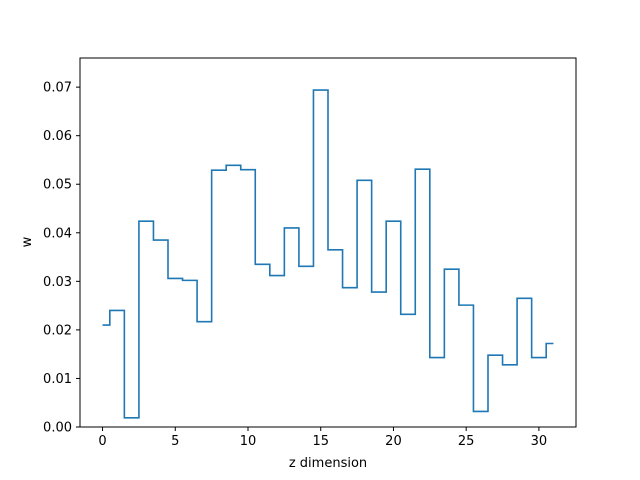  Describe the element at coordinates (539, 441) in the screenshot. I see `x-tick-label: 30` at that location.